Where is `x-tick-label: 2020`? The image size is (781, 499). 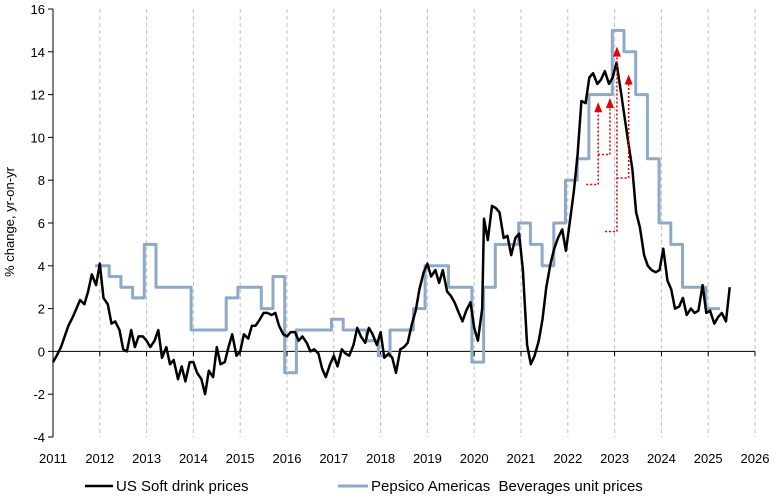 x-tick-label: 2020 is located at coordinates (474, 458).